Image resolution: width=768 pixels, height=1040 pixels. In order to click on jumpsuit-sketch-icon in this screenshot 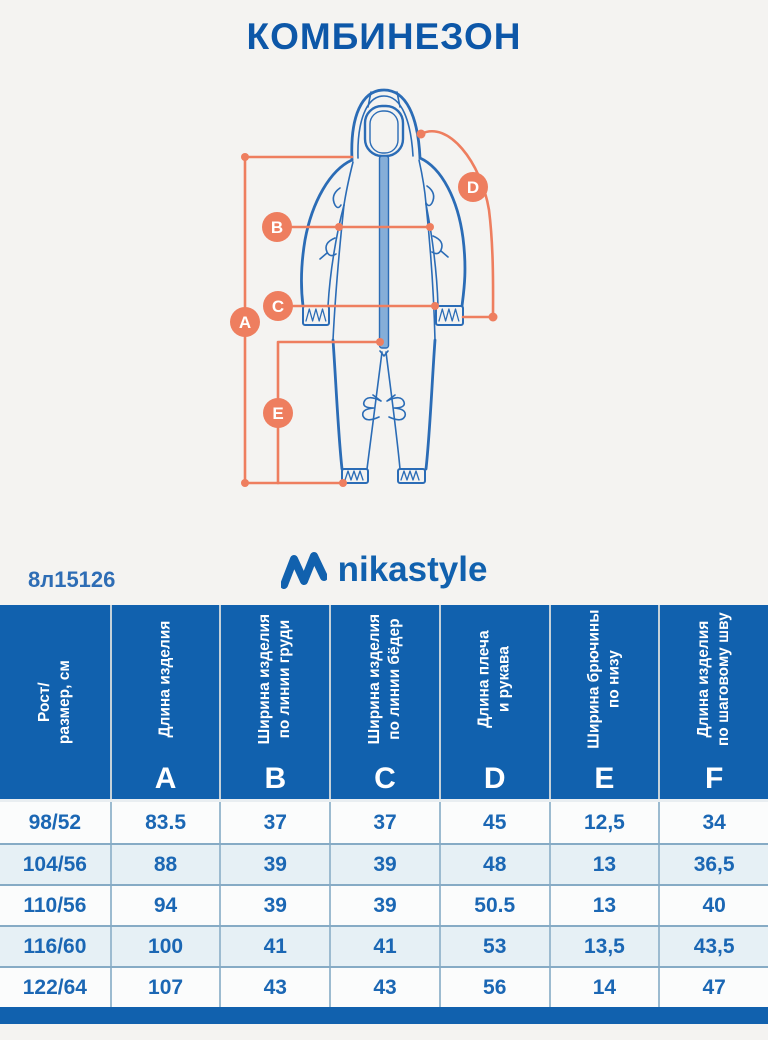, I will do `click(383, 286)`.